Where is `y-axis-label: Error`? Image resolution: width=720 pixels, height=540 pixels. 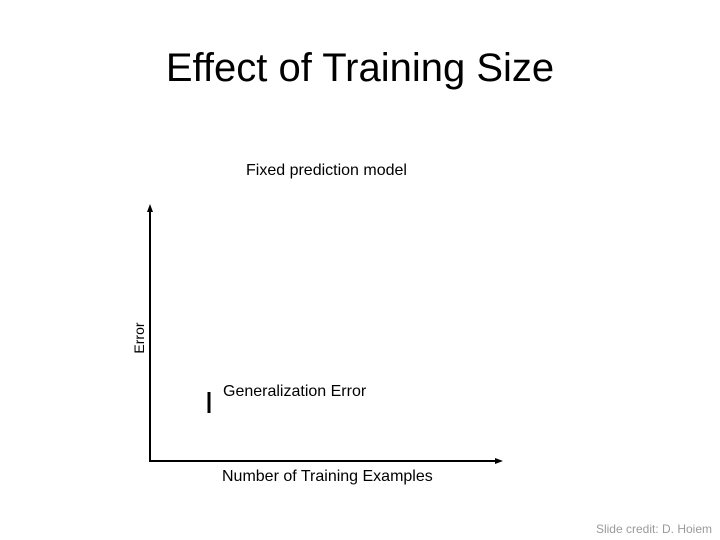
y-axis-label: Error is located at coordinates (139, 338).